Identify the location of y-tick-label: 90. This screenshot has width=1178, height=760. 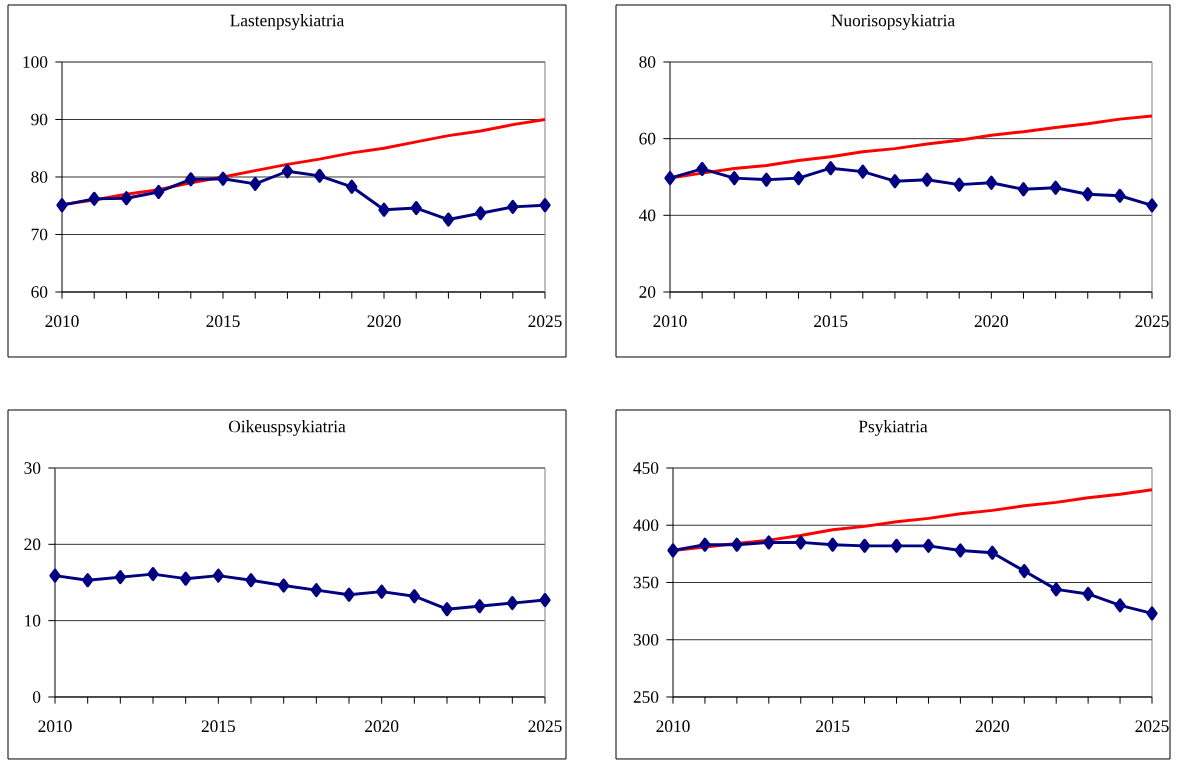
(39, 119).